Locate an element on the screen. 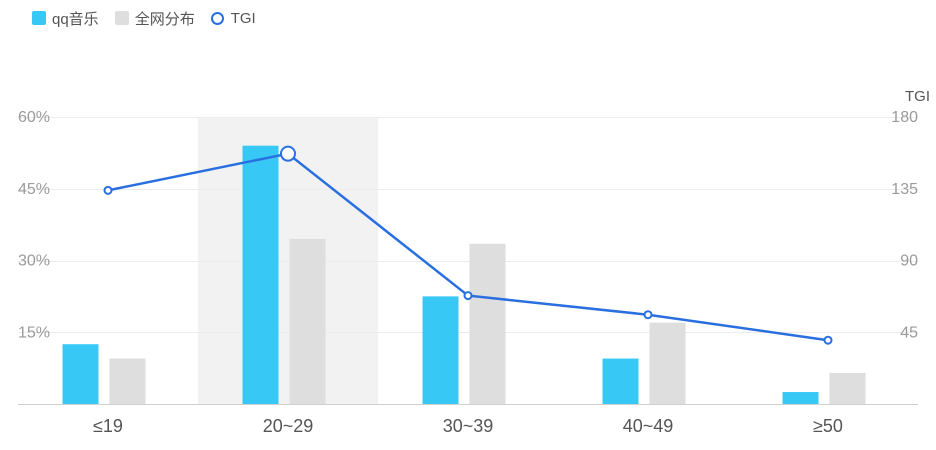  x-axis-tick: ≥50 is located at coordinates (828, 426).